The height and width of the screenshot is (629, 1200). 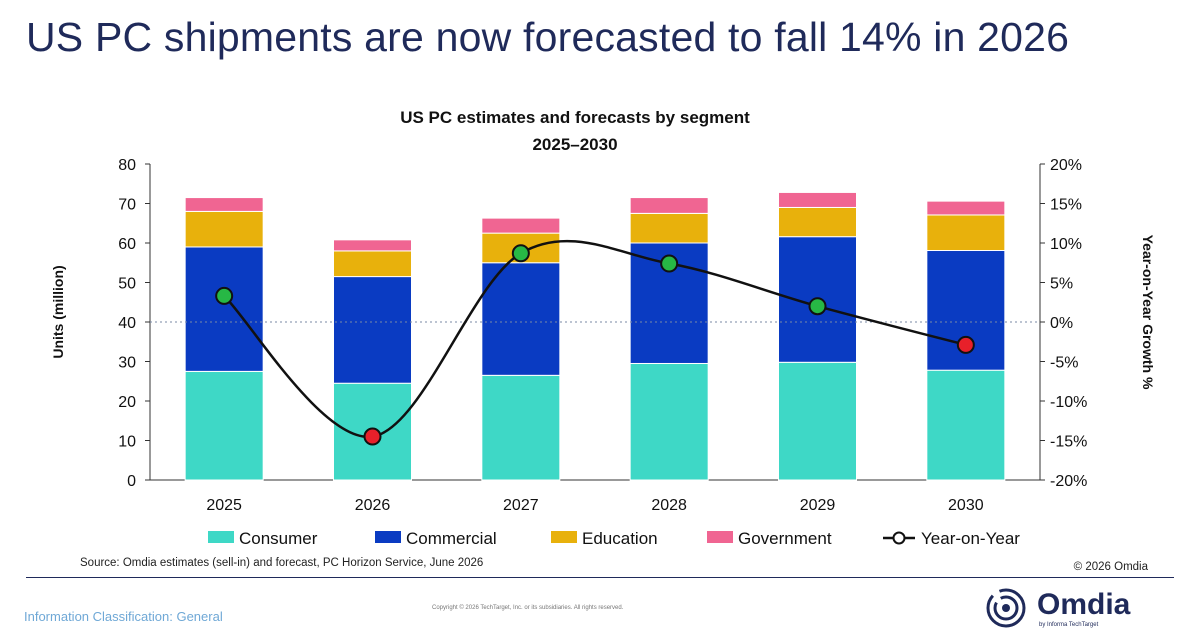 I want to click on legend-label: Consumer, so click(x=278, y=538).